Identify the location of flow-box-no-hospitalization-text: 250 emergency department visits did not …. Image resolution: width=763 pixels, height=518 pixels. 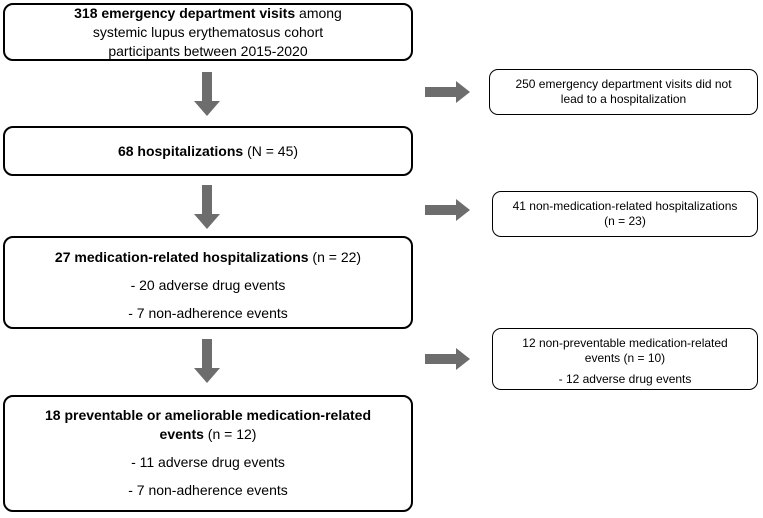
(623, 92).